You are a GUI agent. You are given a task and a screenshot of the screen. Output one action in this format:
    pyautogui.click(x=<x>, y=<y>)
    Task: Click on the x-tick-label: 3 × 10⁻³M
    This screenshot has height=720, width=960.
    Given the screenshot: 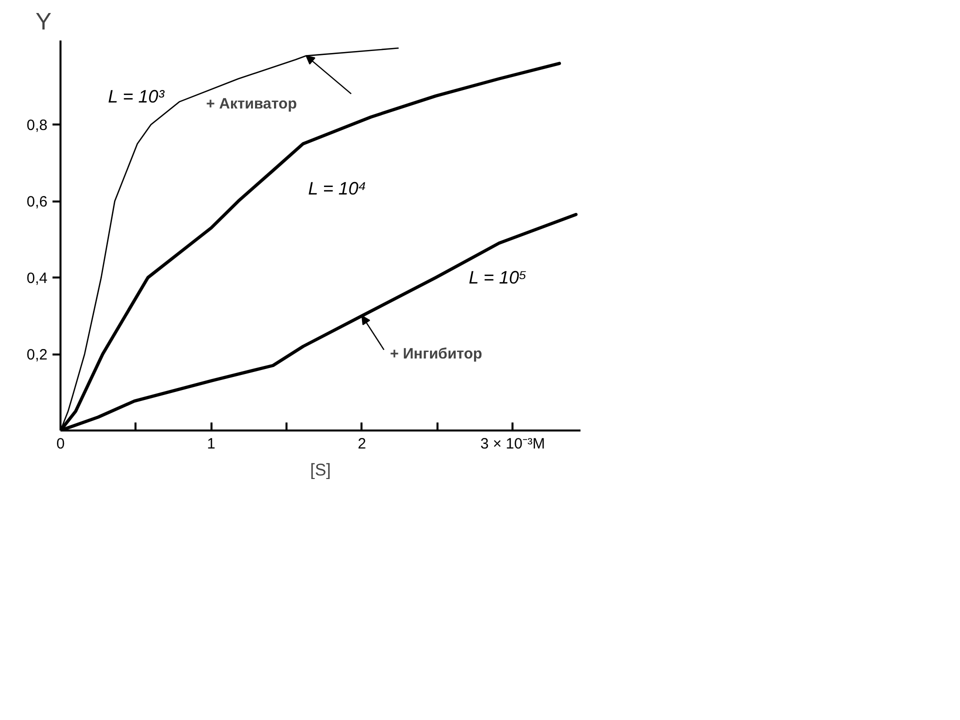 What is the action you would take?
    pyautogui.click(x=512, y=444)
    